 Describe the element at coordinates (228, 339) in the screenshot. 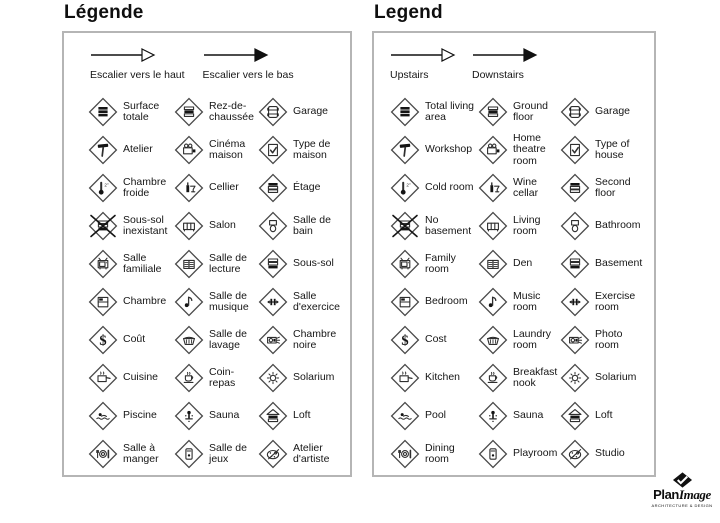

I see `legend-item-label: Salle de lavage` at that location.